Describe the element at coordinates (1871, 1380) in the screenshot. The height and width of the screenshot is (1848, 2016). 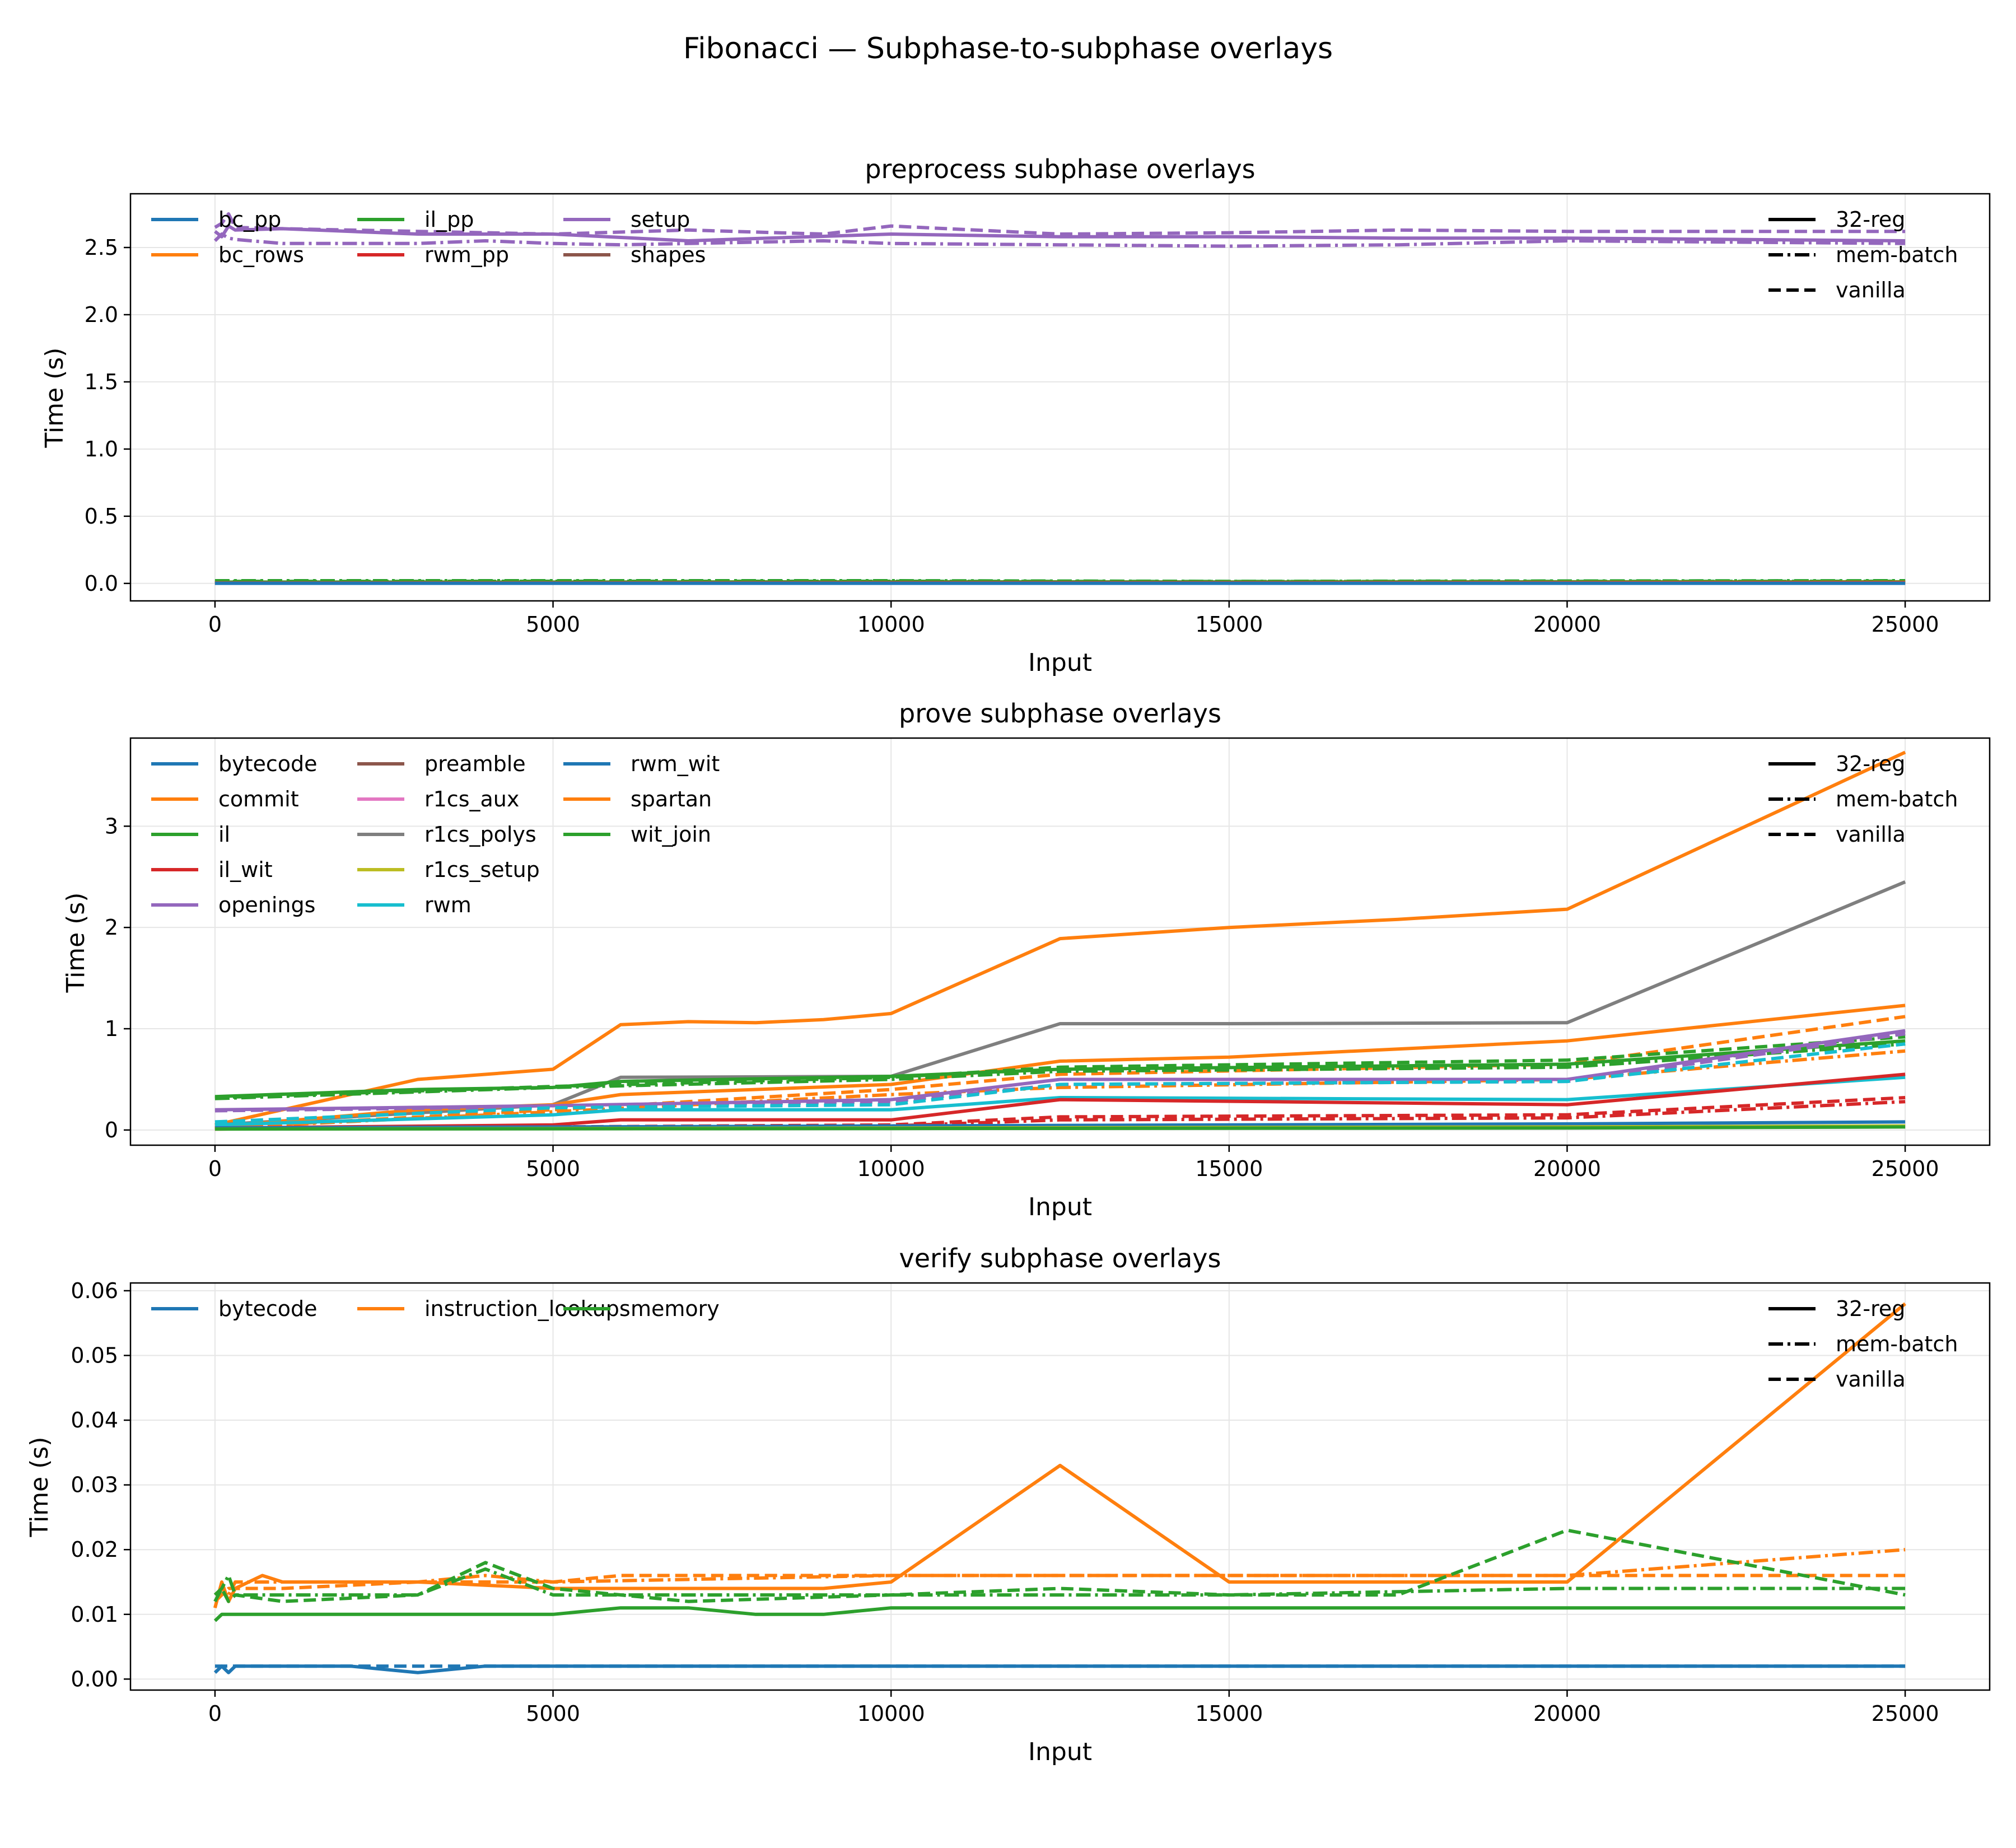
I see `verify-variant-label-vanilla: vanilla` at that location.